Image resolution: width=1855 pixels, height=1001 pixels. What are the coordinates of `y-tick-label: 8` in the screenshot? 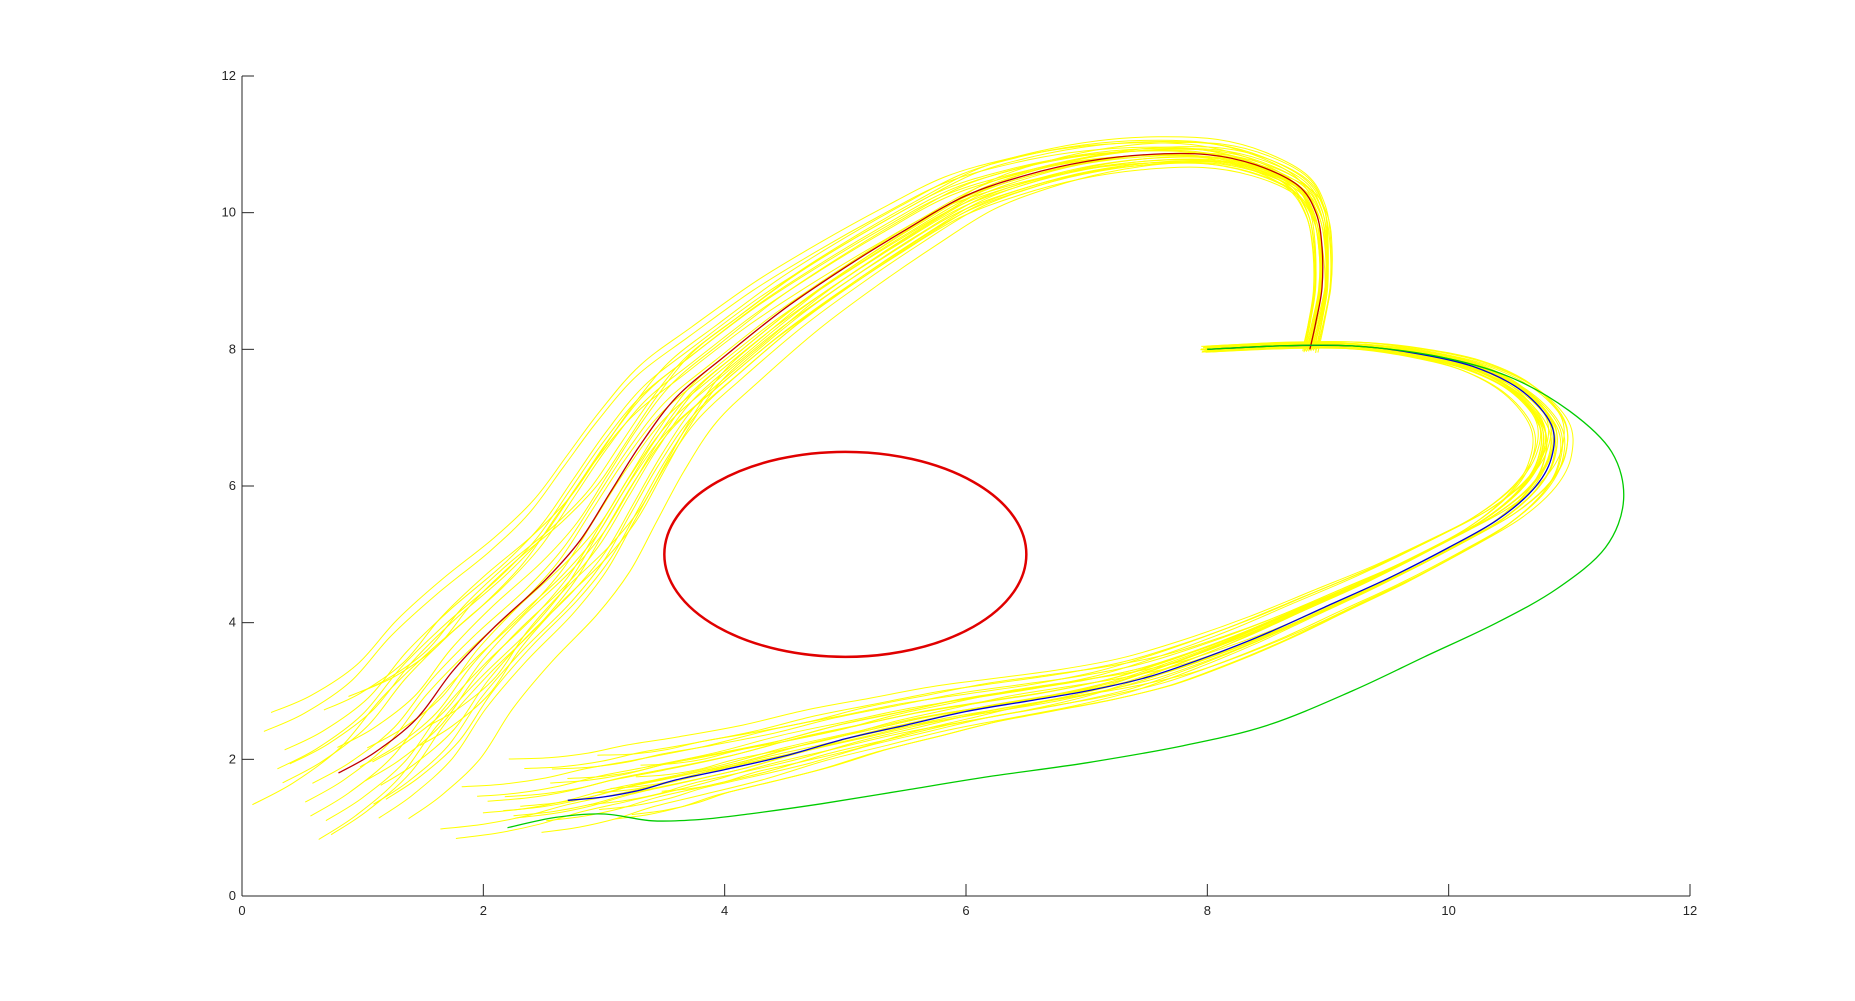 It's located at (232, 348).